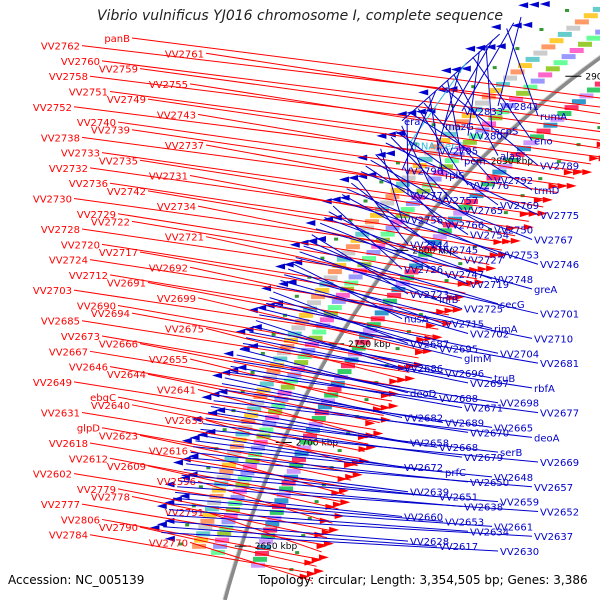  I want to click on left-gene-label: VV2692, so click(168, 268).